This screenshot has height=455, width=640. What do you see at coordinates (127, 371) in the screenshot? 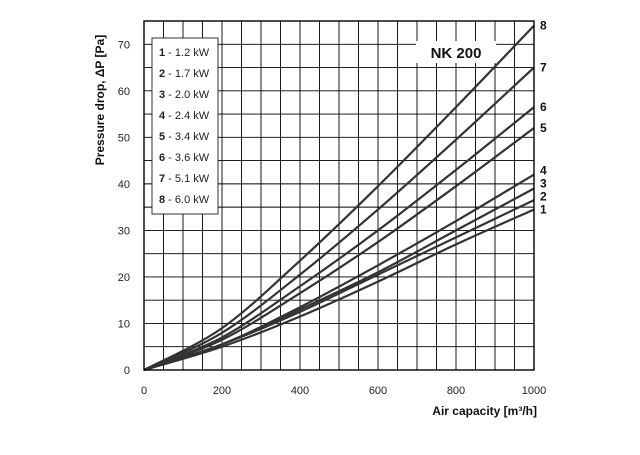
I see `y-tick-label: 0` at bounding box center [127, 371].